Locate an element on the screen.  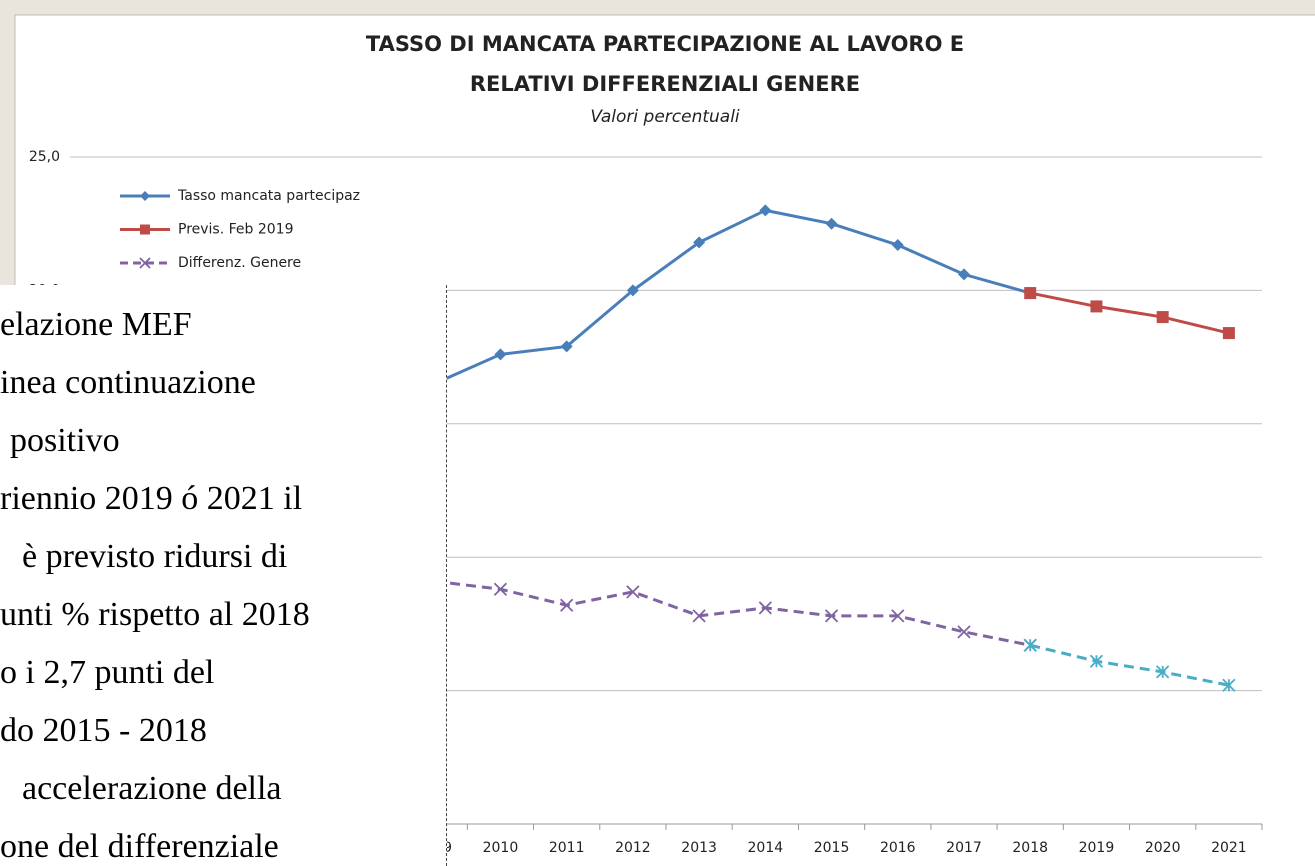
x-tick-label: 2017 is located at coordinates (964, 848).